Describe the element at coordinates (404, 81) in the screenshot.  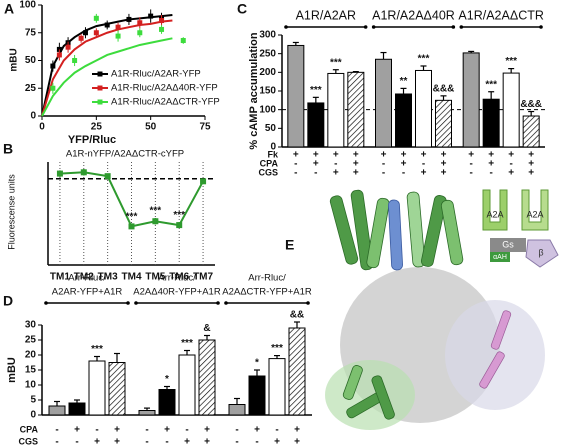
I see `annotation: **` at that location.